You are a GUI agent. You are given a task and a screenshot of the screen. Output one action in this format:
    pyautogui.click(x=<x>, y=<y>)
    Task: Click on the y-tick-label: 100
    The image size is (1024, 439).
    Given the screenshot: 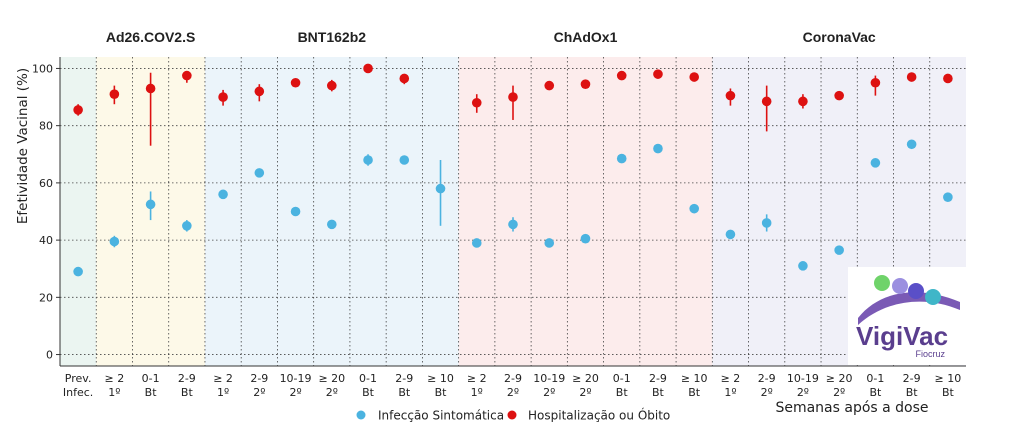 What is the action you would take?
    pyautogui.click(x=42, y=68)
    